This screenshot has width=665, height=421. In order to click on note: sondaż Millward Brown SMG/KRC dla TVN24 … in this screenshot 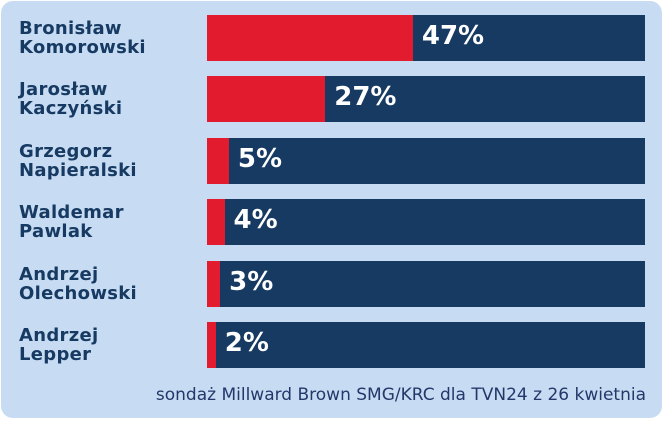, I will do `click(400, 395)`.